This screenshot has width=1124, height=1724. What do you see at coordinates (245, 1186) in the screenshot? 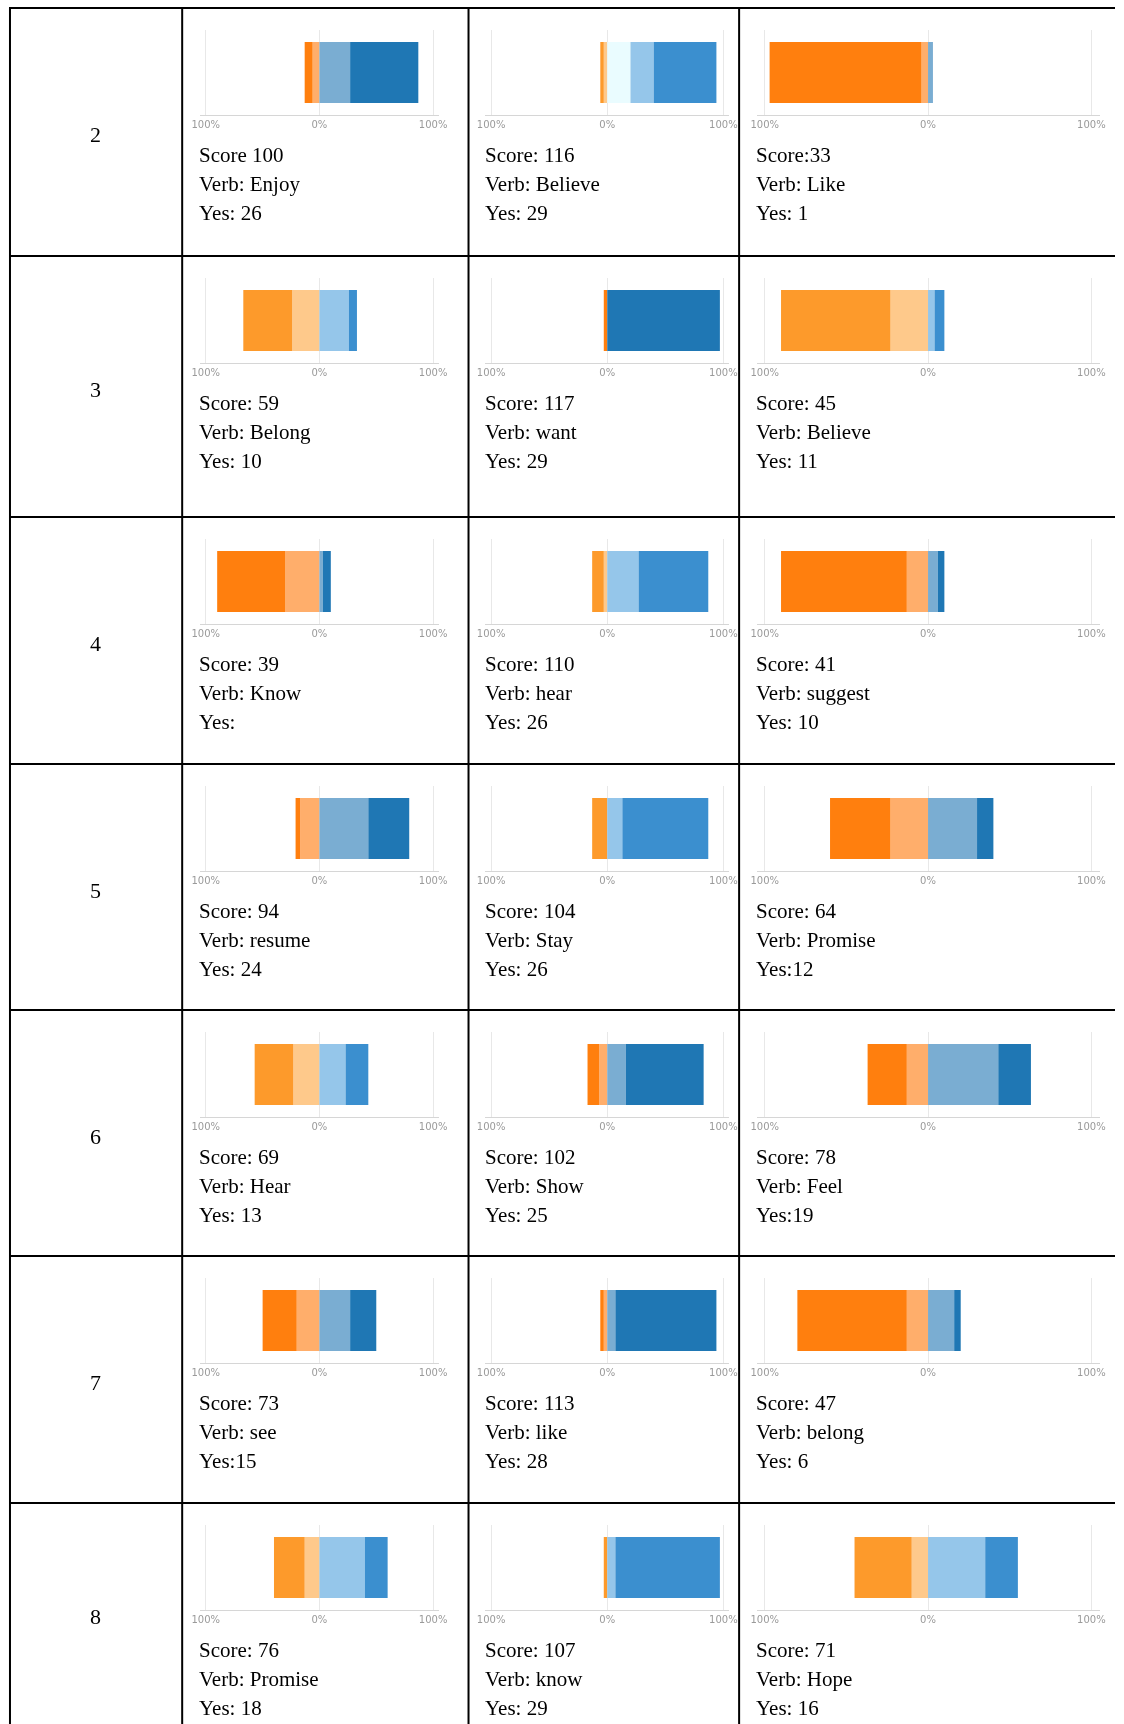
I see `text: Verb: Hear` at bounding box center [245, 1186].